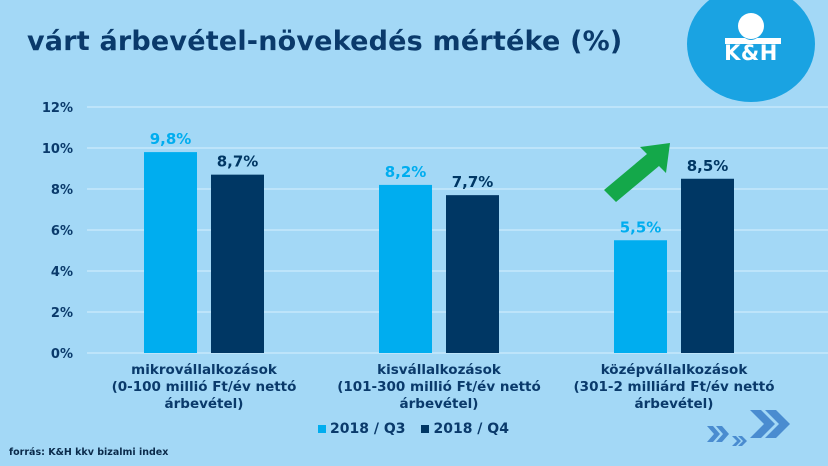 The width and height of the screenshot is (828, 466). I want to click on y-tick-label: 4%, so click(62, 272).